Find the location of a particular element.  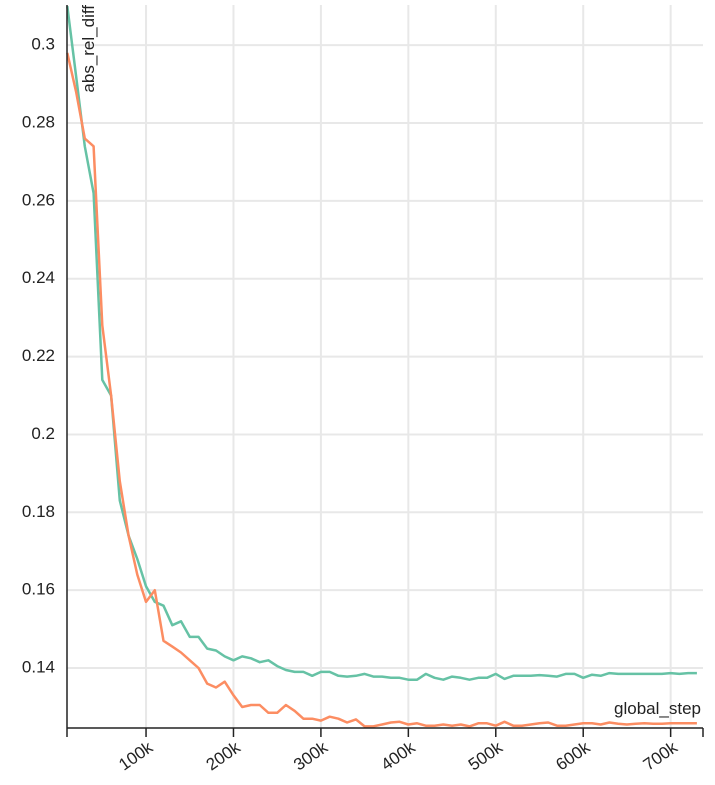

y-tick-label: 0.3 is located at coordinates (43, 44).